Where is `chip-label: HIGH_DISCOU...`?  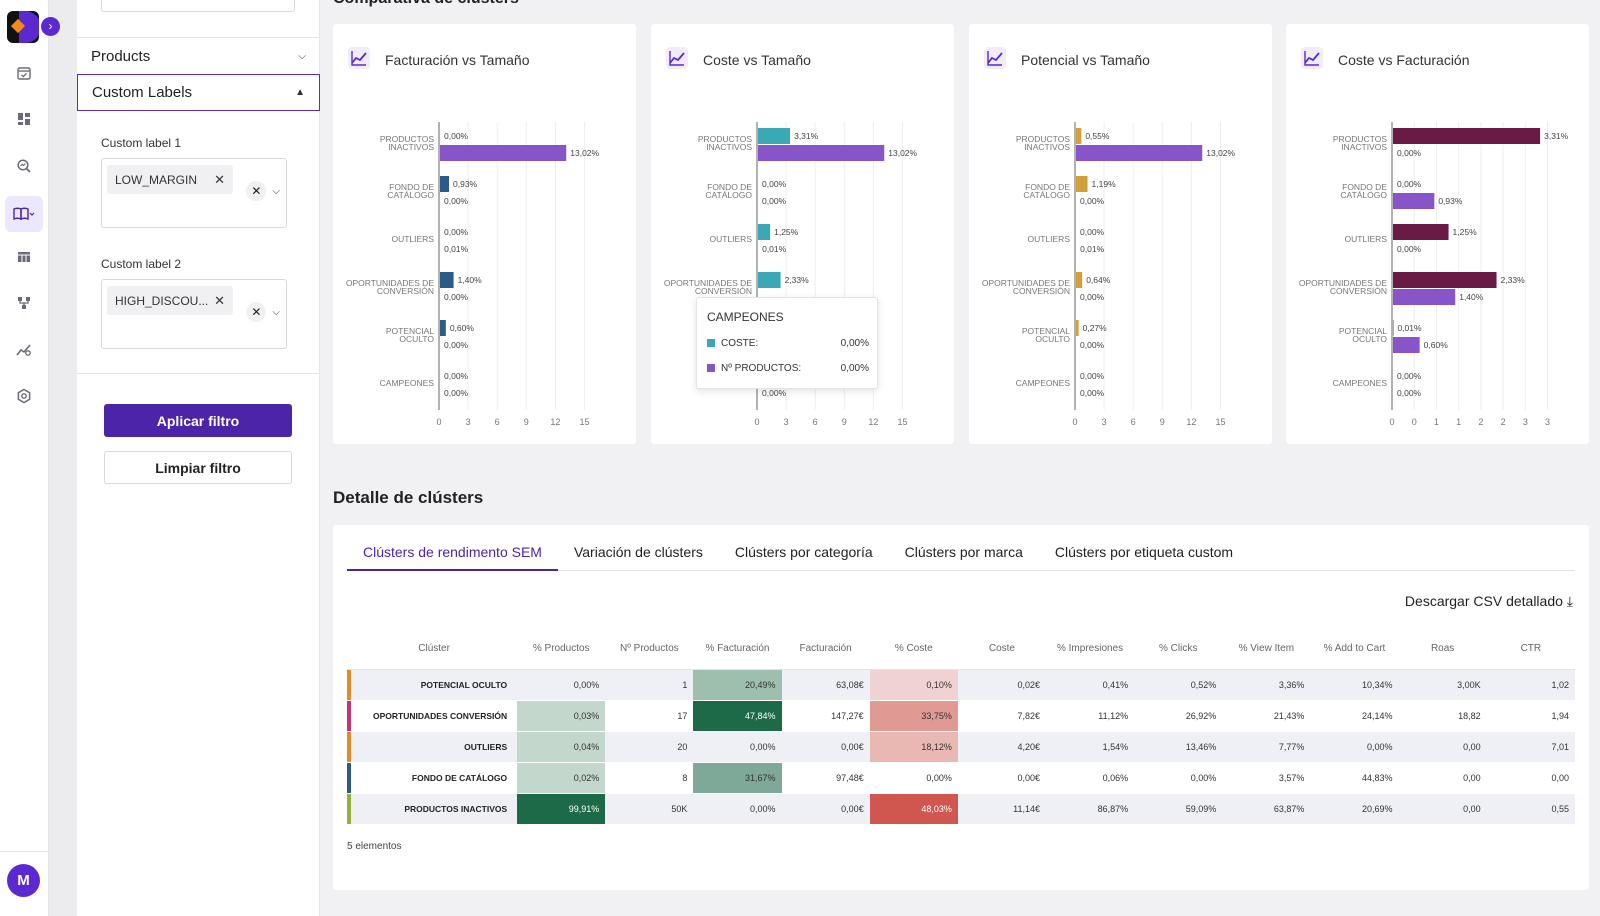 chip-label: HIGH_DISCOU... is located at coordinates (162, 300).